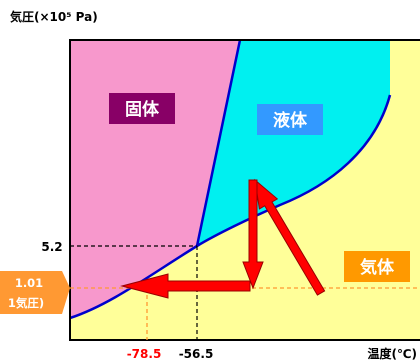 Image resolution: width=420 pixels, height=363 pixels. What do you see at coordinates (392, 353) in the screenshot?
I see `x-axis-title: 温度(℃)` at bounding box center [392, 353].